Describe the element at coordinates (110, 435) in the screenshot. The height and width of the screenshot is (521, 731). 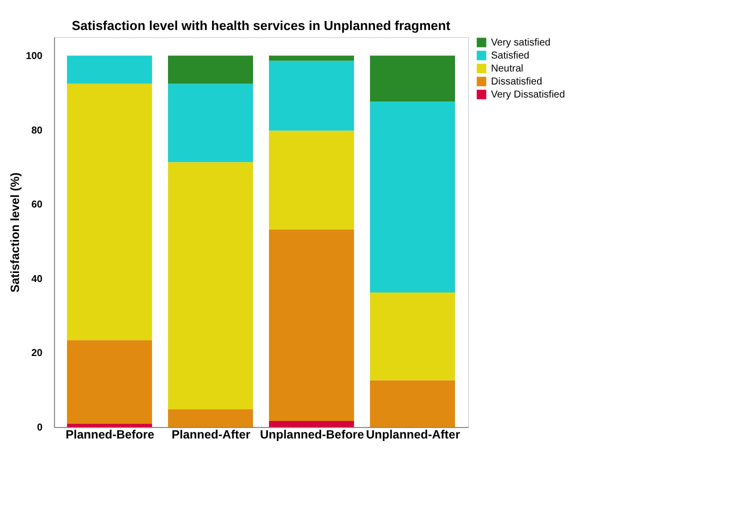
I see `x-tick-label: Planned-Before` at that location.